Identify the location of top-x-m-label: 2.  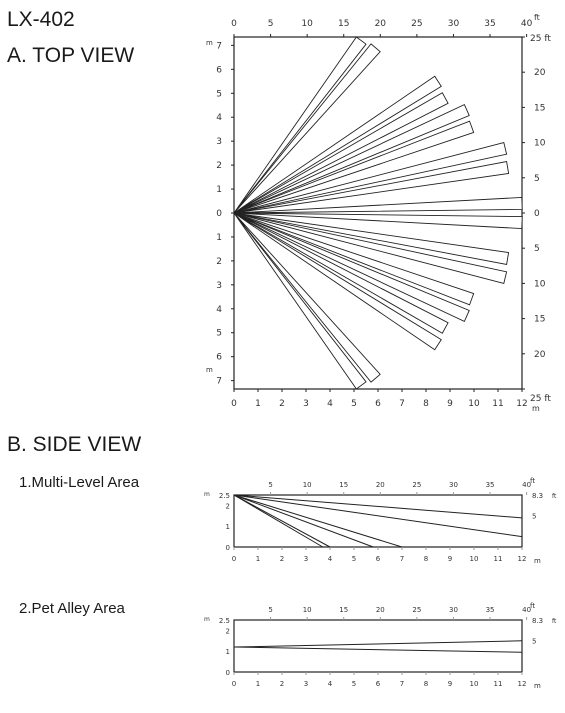
(282, 404).